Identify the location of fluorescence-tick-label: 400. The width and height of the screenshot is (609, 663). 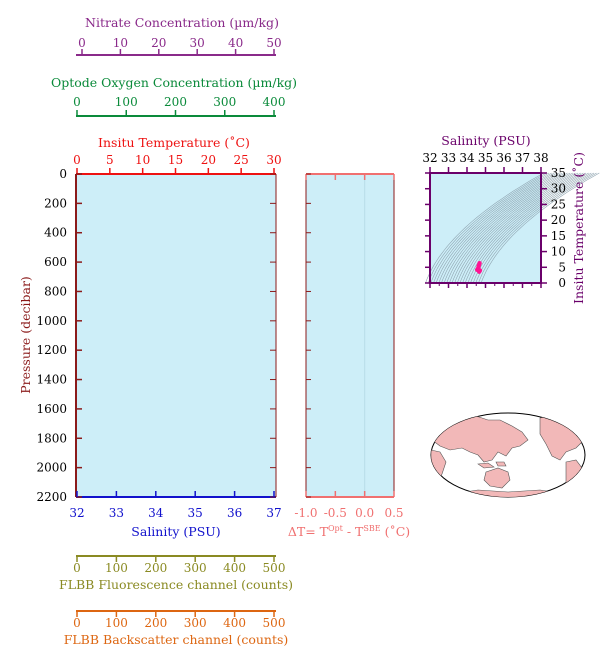
(234, 568).